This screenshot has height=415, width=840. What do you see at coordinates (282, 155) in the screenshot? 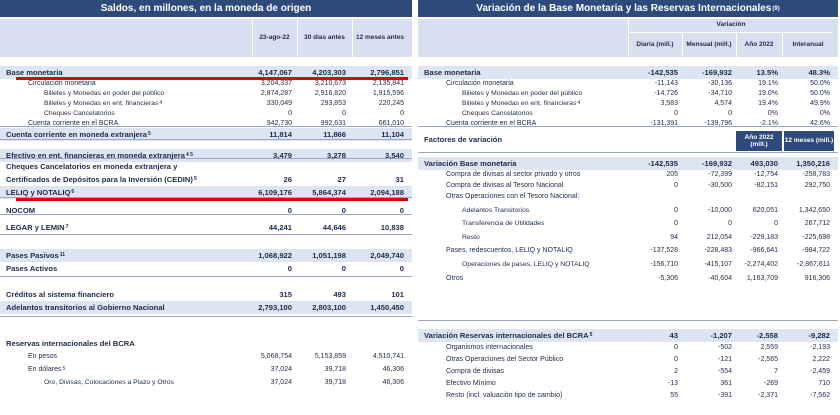
I see `left-cell-value: 3,479` at bounding box center [282, 155].